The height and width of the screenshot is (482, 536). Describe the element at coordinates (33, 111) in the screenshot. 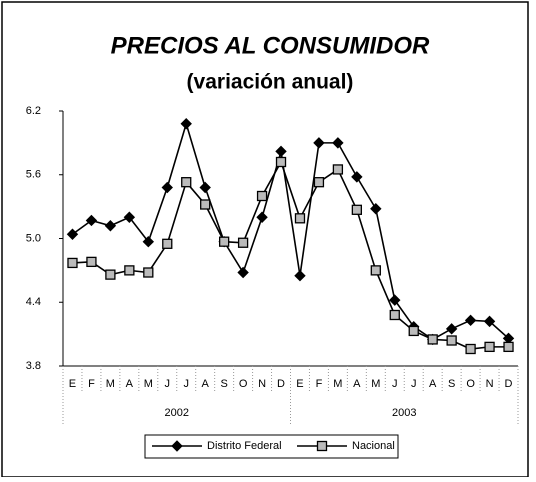

I see `y-tick-label: 6.2` at that location.